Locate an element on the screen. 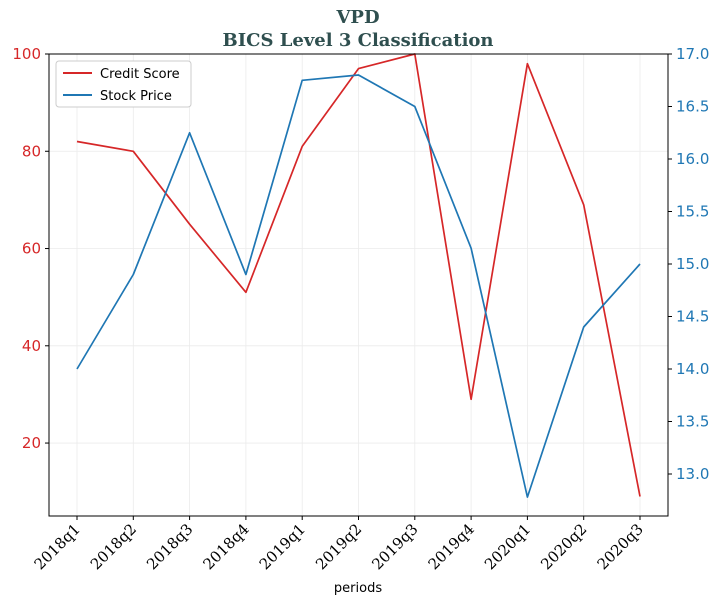  right-axis: 13.0 13.5 14.0 14.5 15.0 15.5 16.0 16.5 17.0 is located at coordinates (688, 264).